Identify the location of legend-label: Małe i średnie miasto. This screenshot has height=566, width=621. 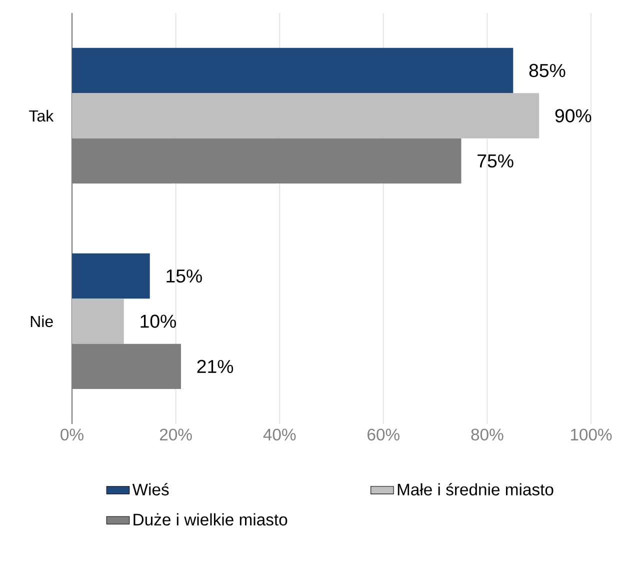
(476, 489).